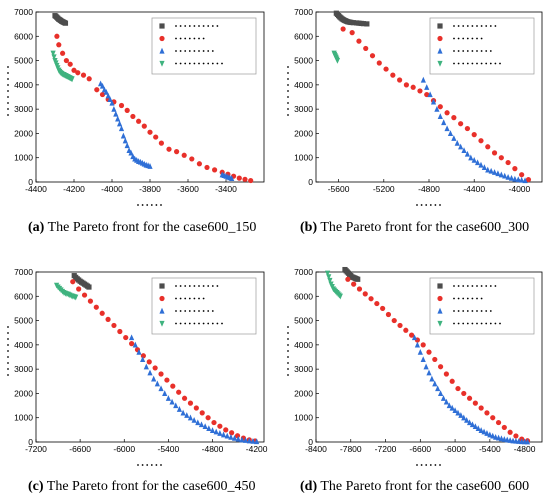 Image resolution: width=550 pixels, height=499 pixels. What do you see at coordinates (150, 227) in the screenshot?
I see `caption-a-text: The Pareto front for the case600_150` at bounding box center [150, 227].